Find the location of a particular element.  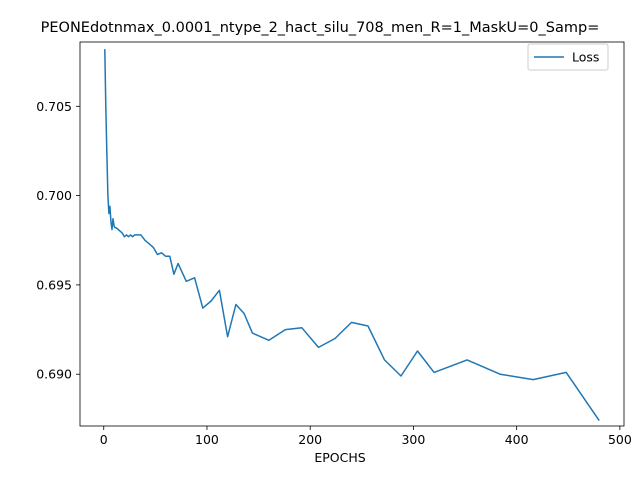

legend: Loss is located at coordinates (568, 57).